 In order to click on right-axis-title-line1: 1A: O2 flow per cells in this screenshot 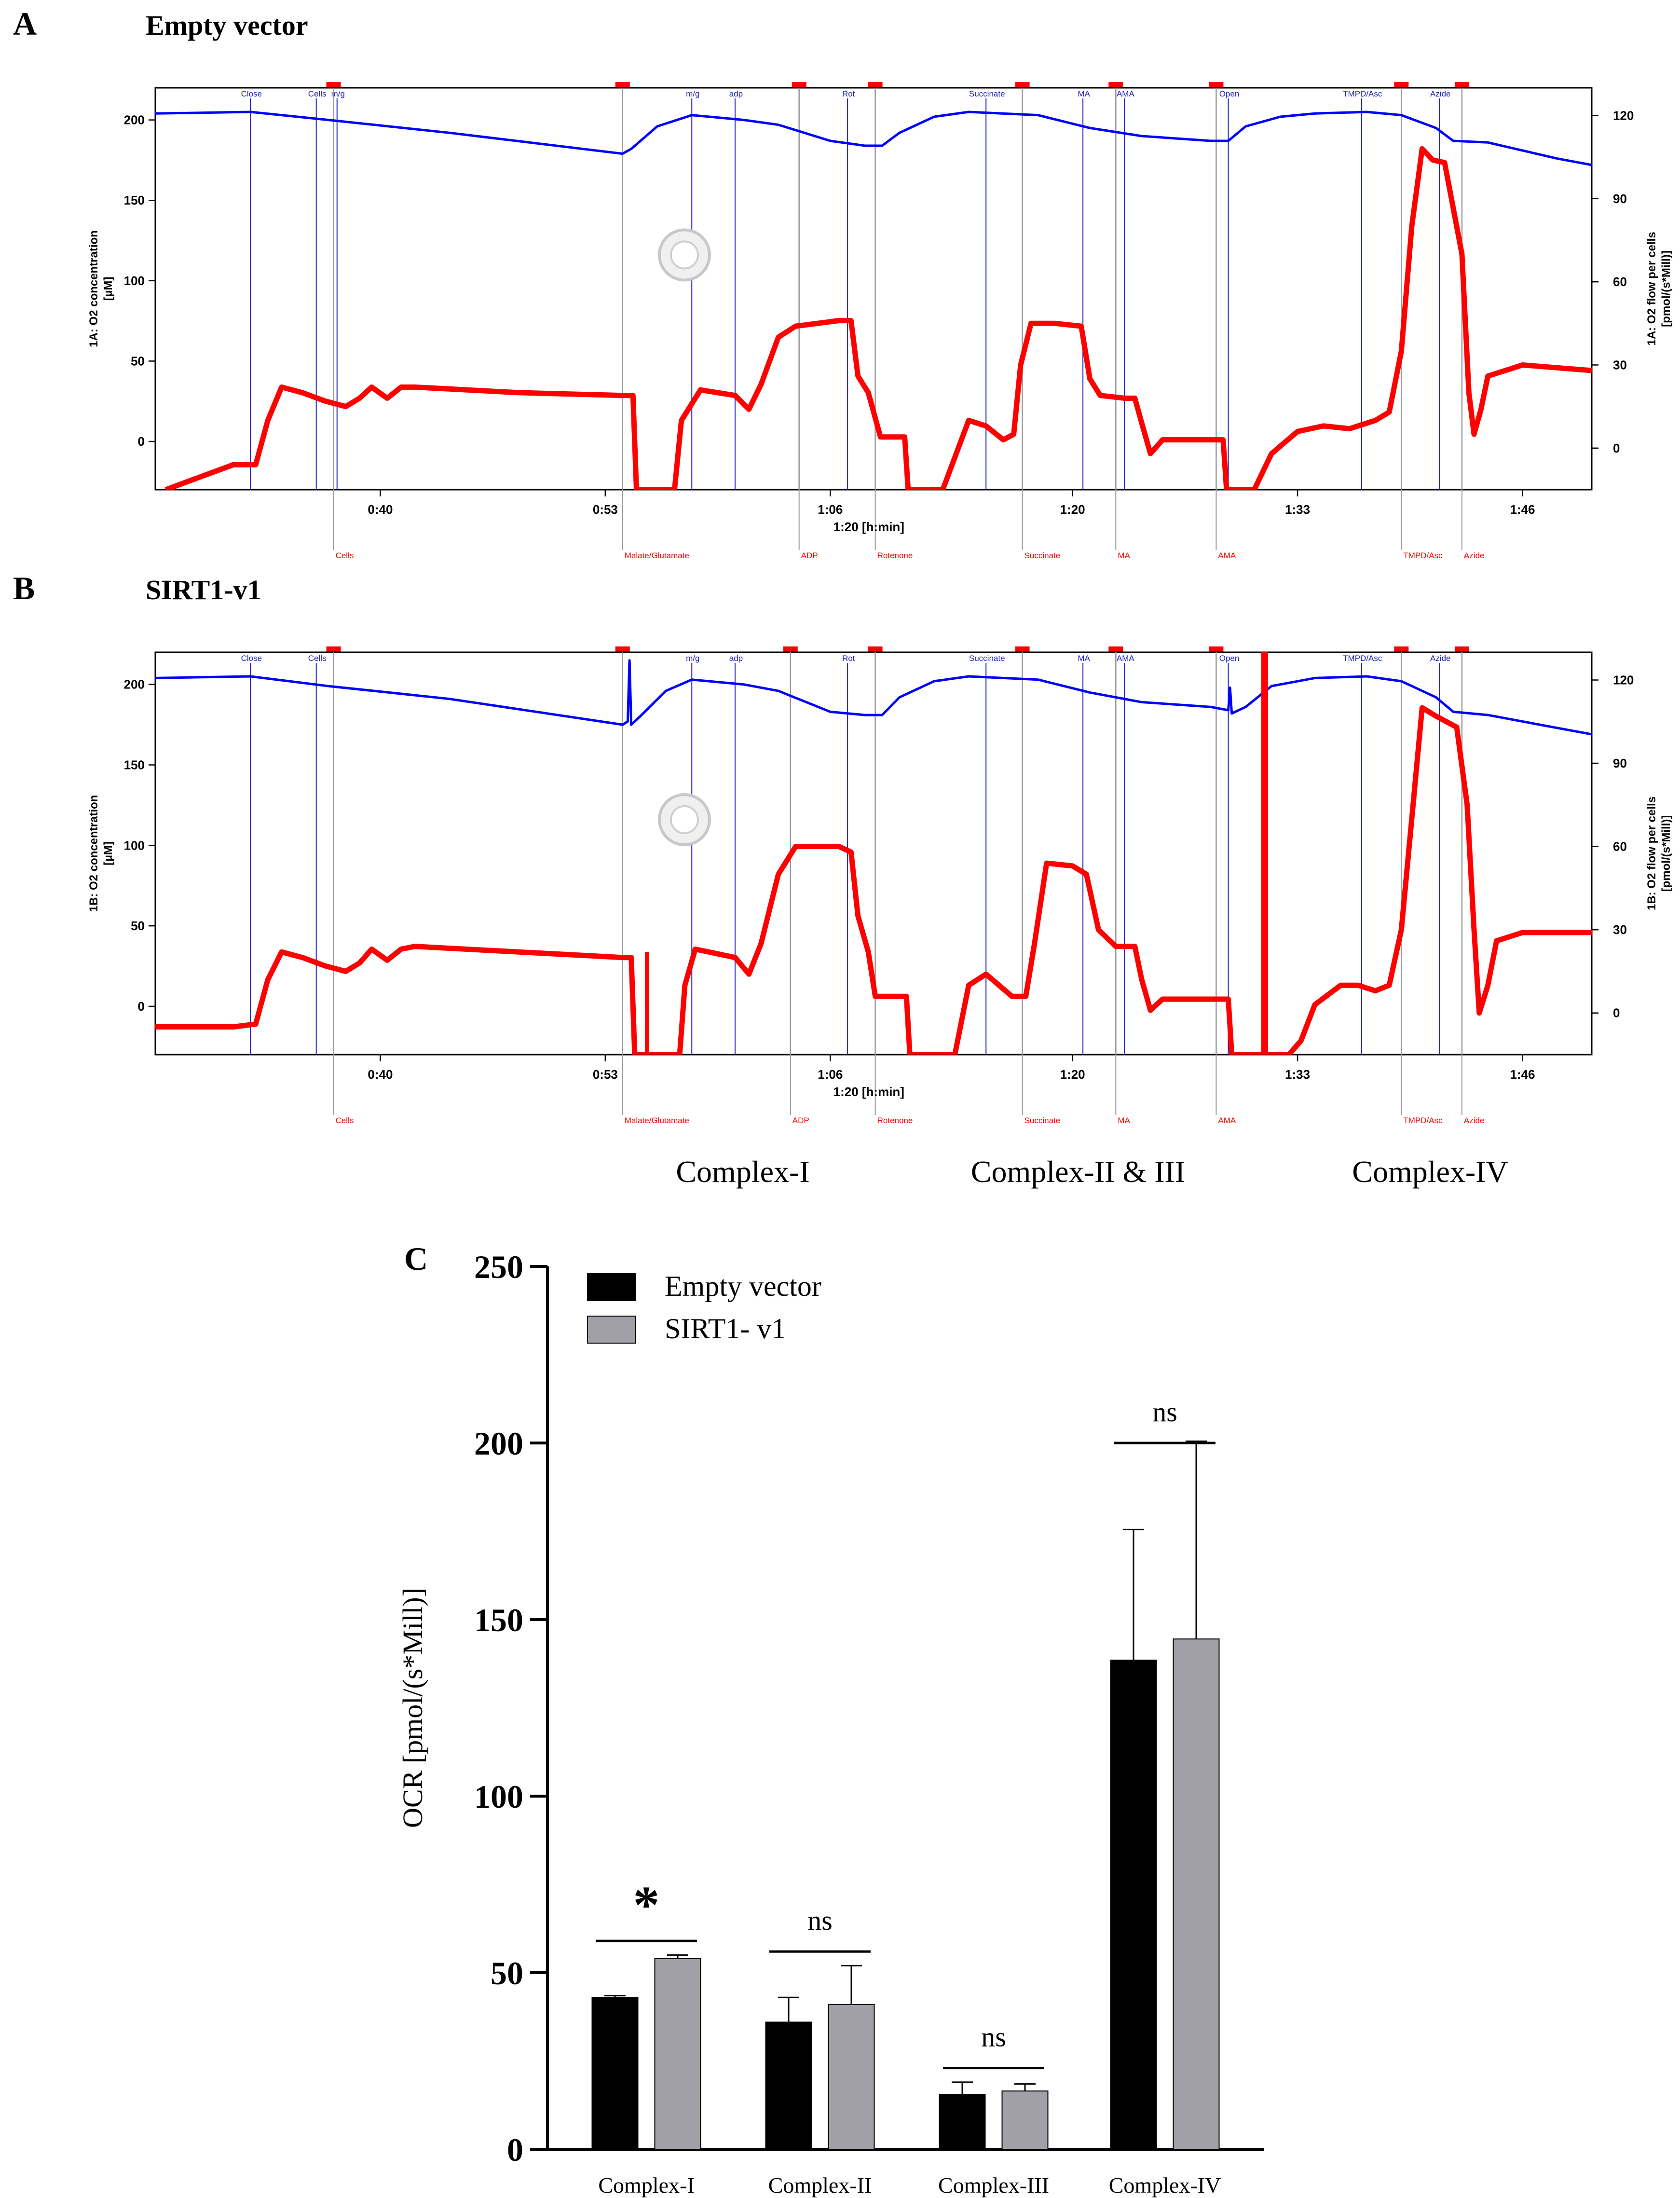, I will do `click(1651, 288)`.